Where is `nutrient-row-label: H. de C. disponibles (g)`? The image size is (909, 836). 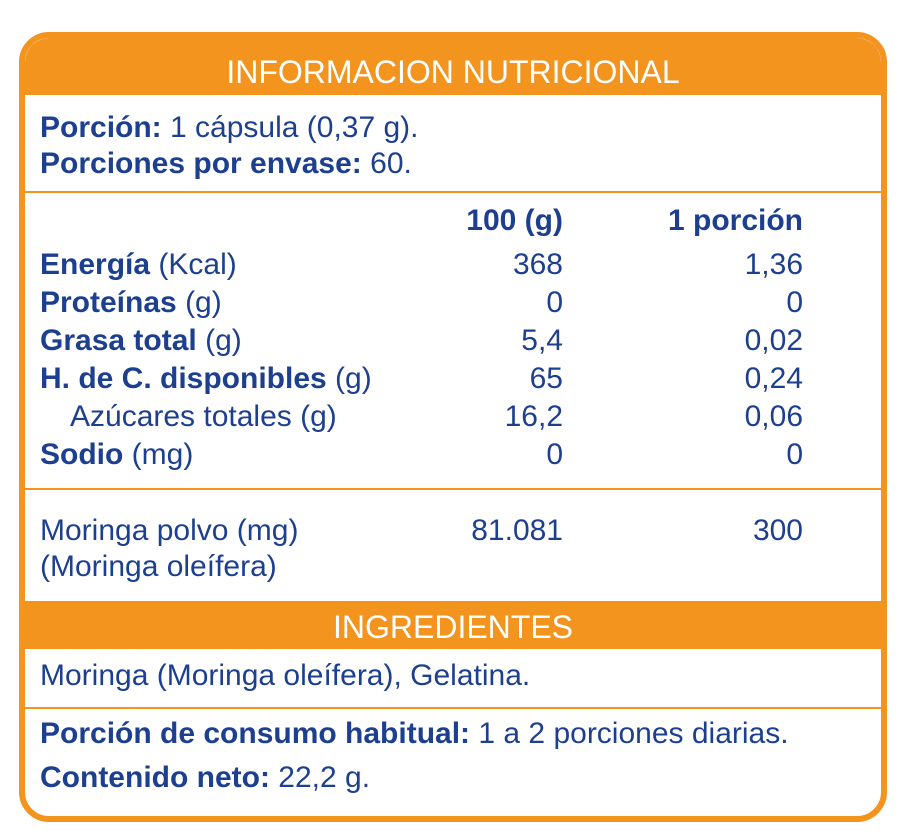
nutrient-row-label: H. de C. disponibles (g) is located at coordinates (206, 379).